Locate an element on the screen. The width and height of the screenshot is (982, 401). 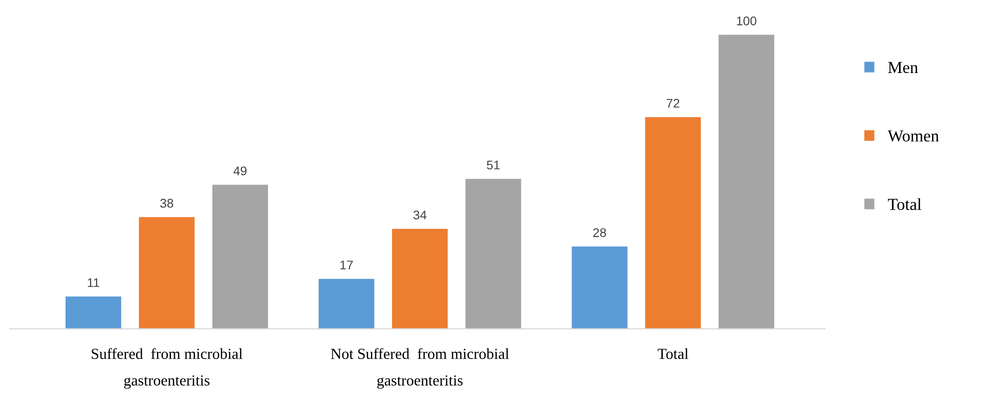
data-label: 72 is located at coordinates (673, 103).